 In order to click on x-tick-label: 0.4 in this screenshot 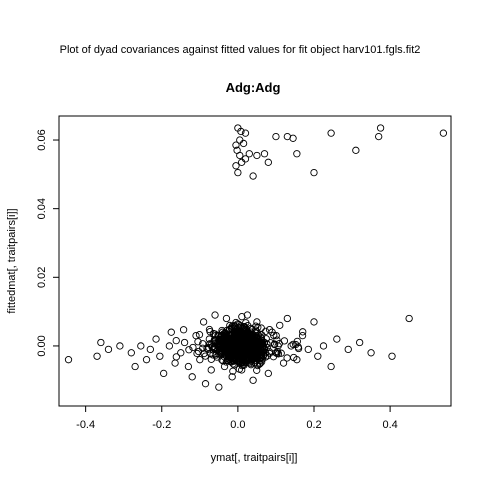, I will do `click(389, 425)`.